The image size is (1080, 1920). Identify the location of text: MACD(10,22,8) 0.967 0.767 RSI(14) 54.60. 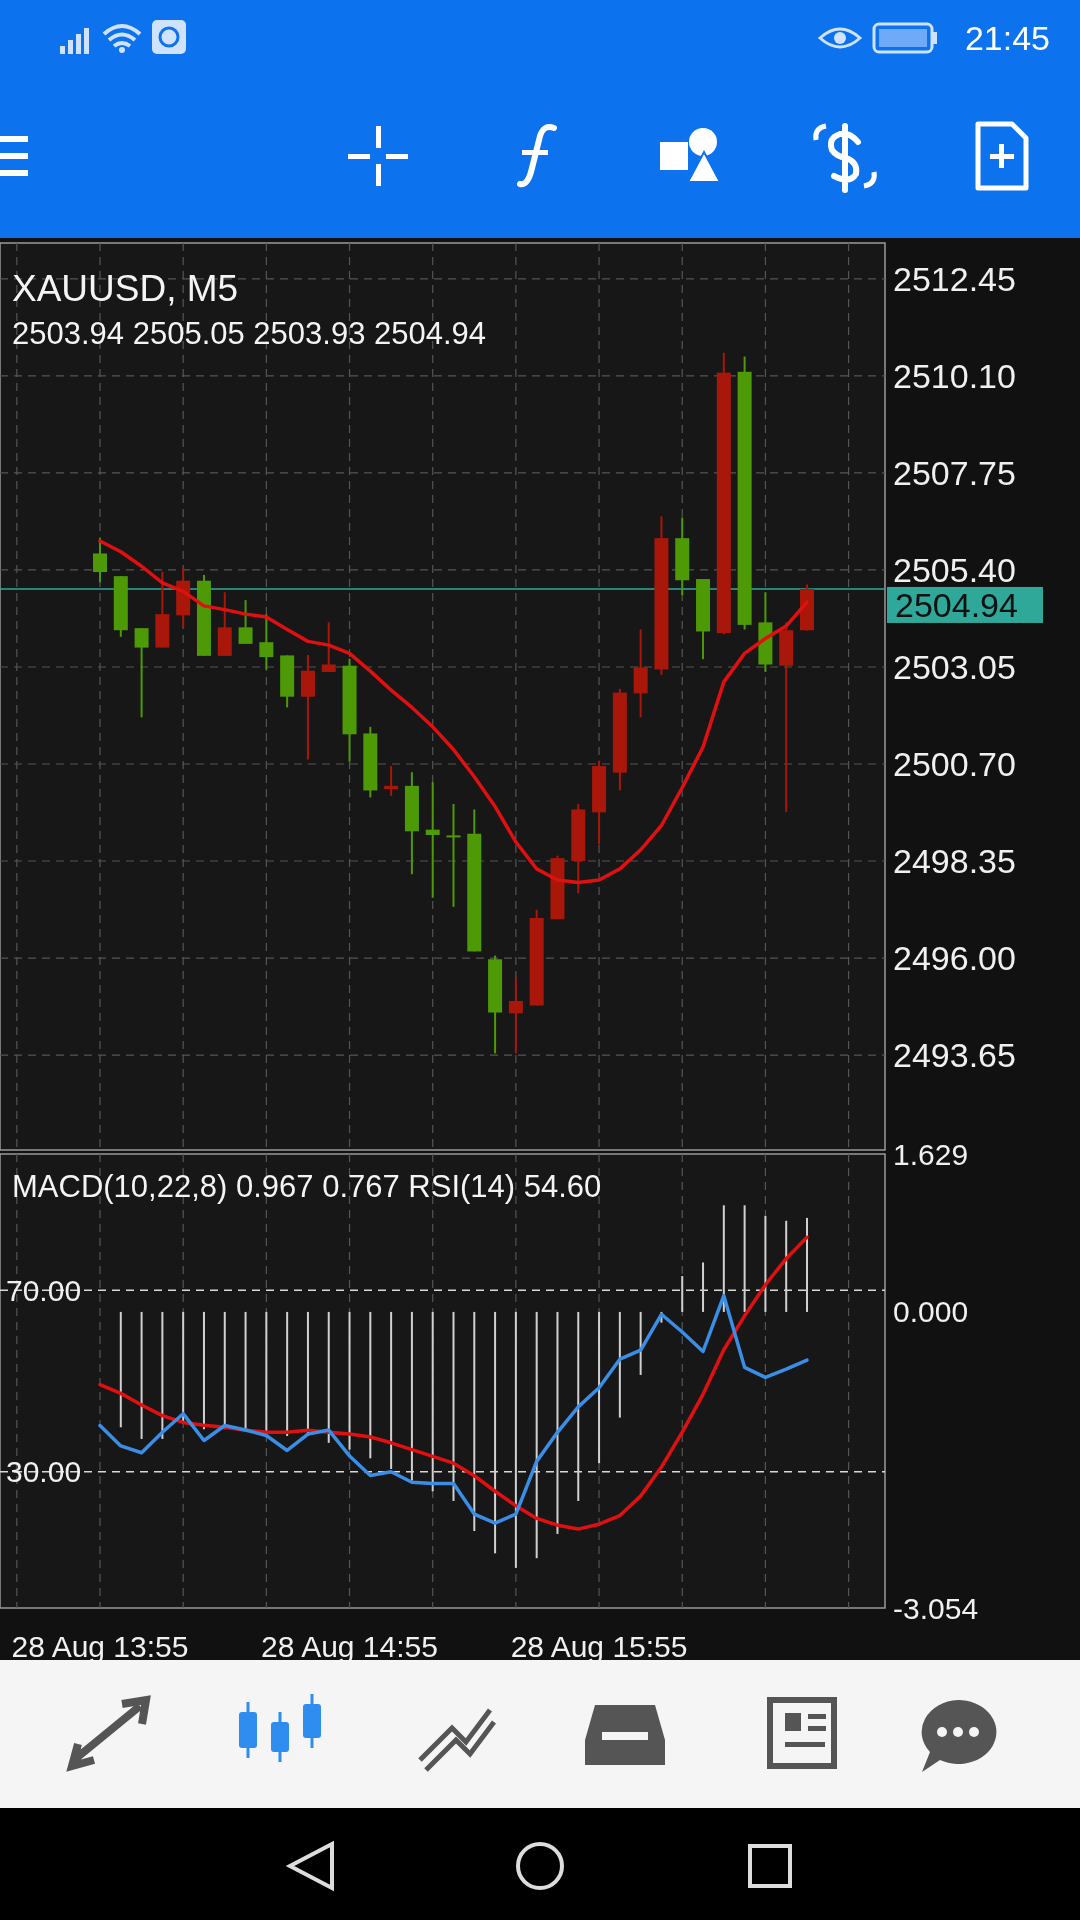
(307, 1186).